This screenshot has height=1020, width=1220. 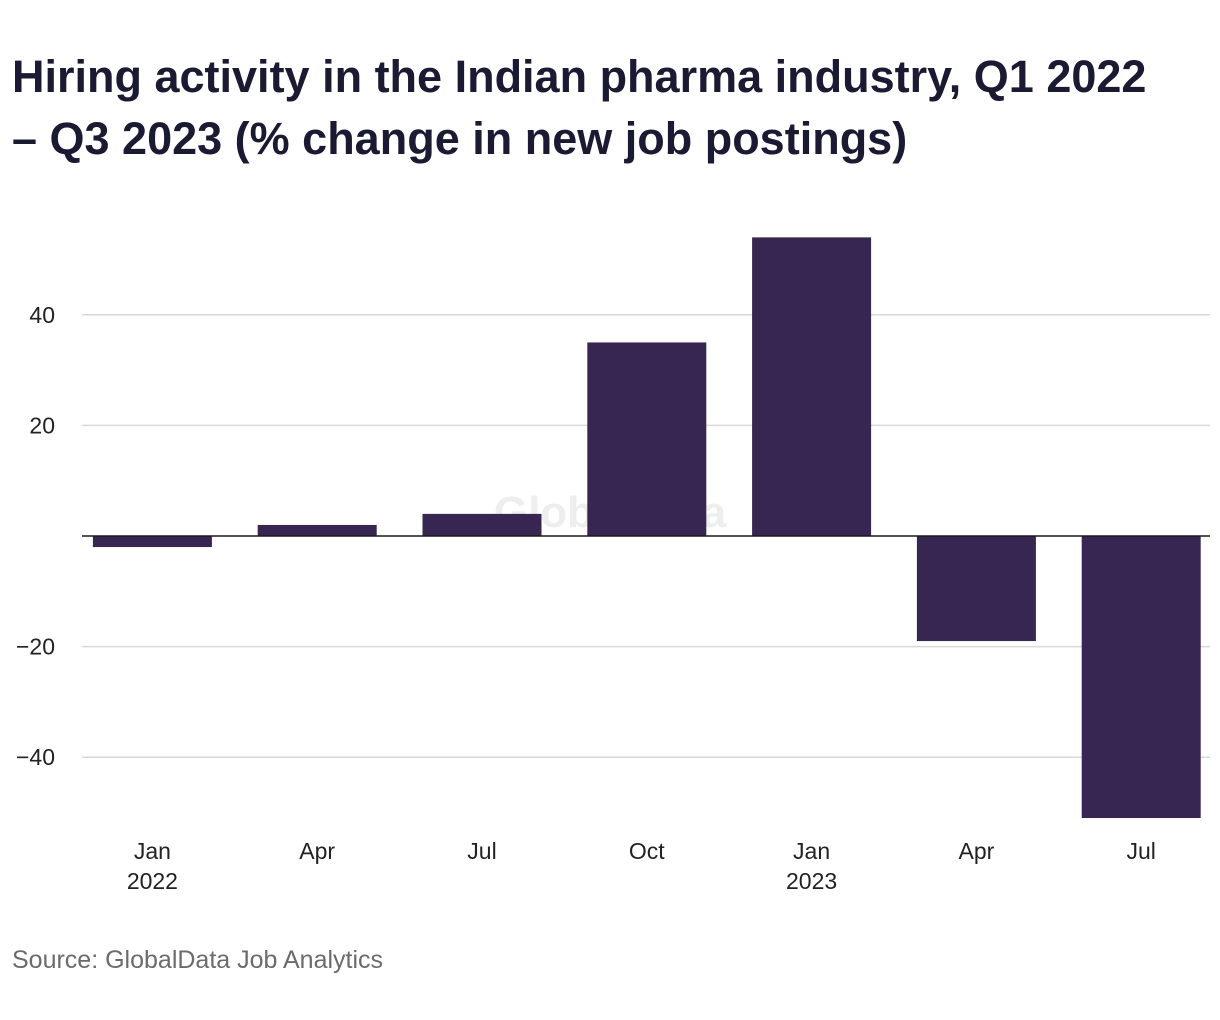 I want to click on y-tick-label: 40, so click(x=42, y=315).